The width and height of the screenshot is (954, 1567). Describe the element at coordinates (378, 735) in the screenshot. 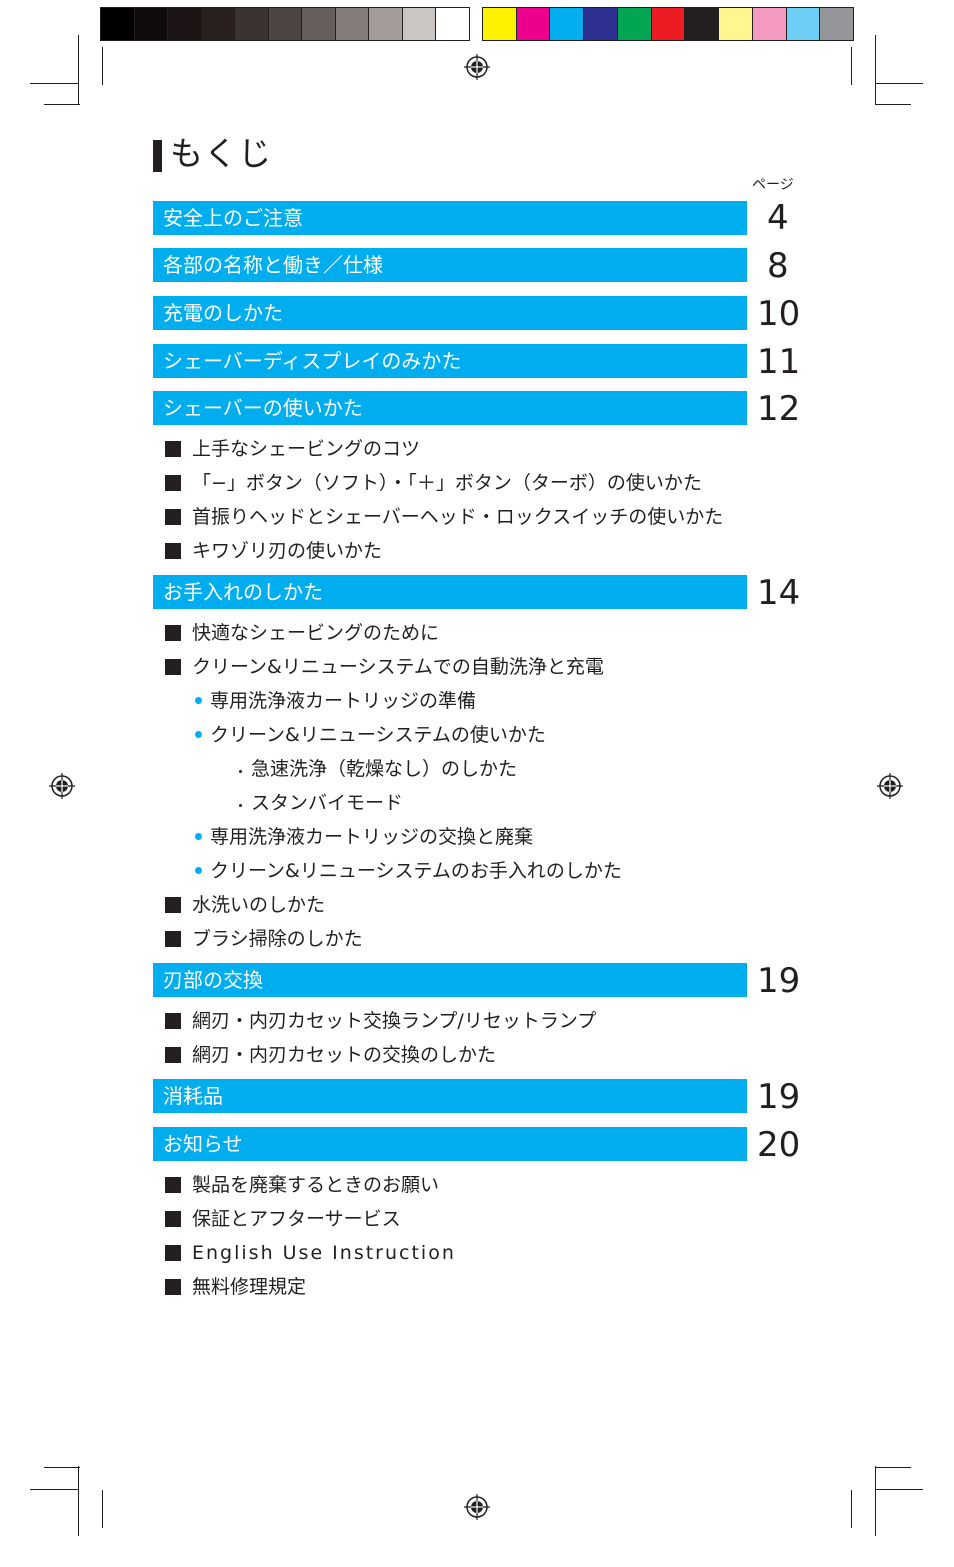

I see `toc-subitem: クリーン&リニューシステムの使いかた` at that location.